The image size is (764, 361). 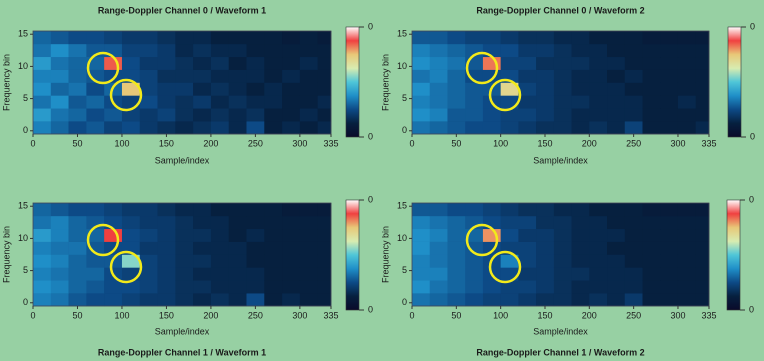 What do you see at coordinates (751, 309) in the screenshot?
I see `colorbar-tick-label: 0` at bounding box center [751, 309].